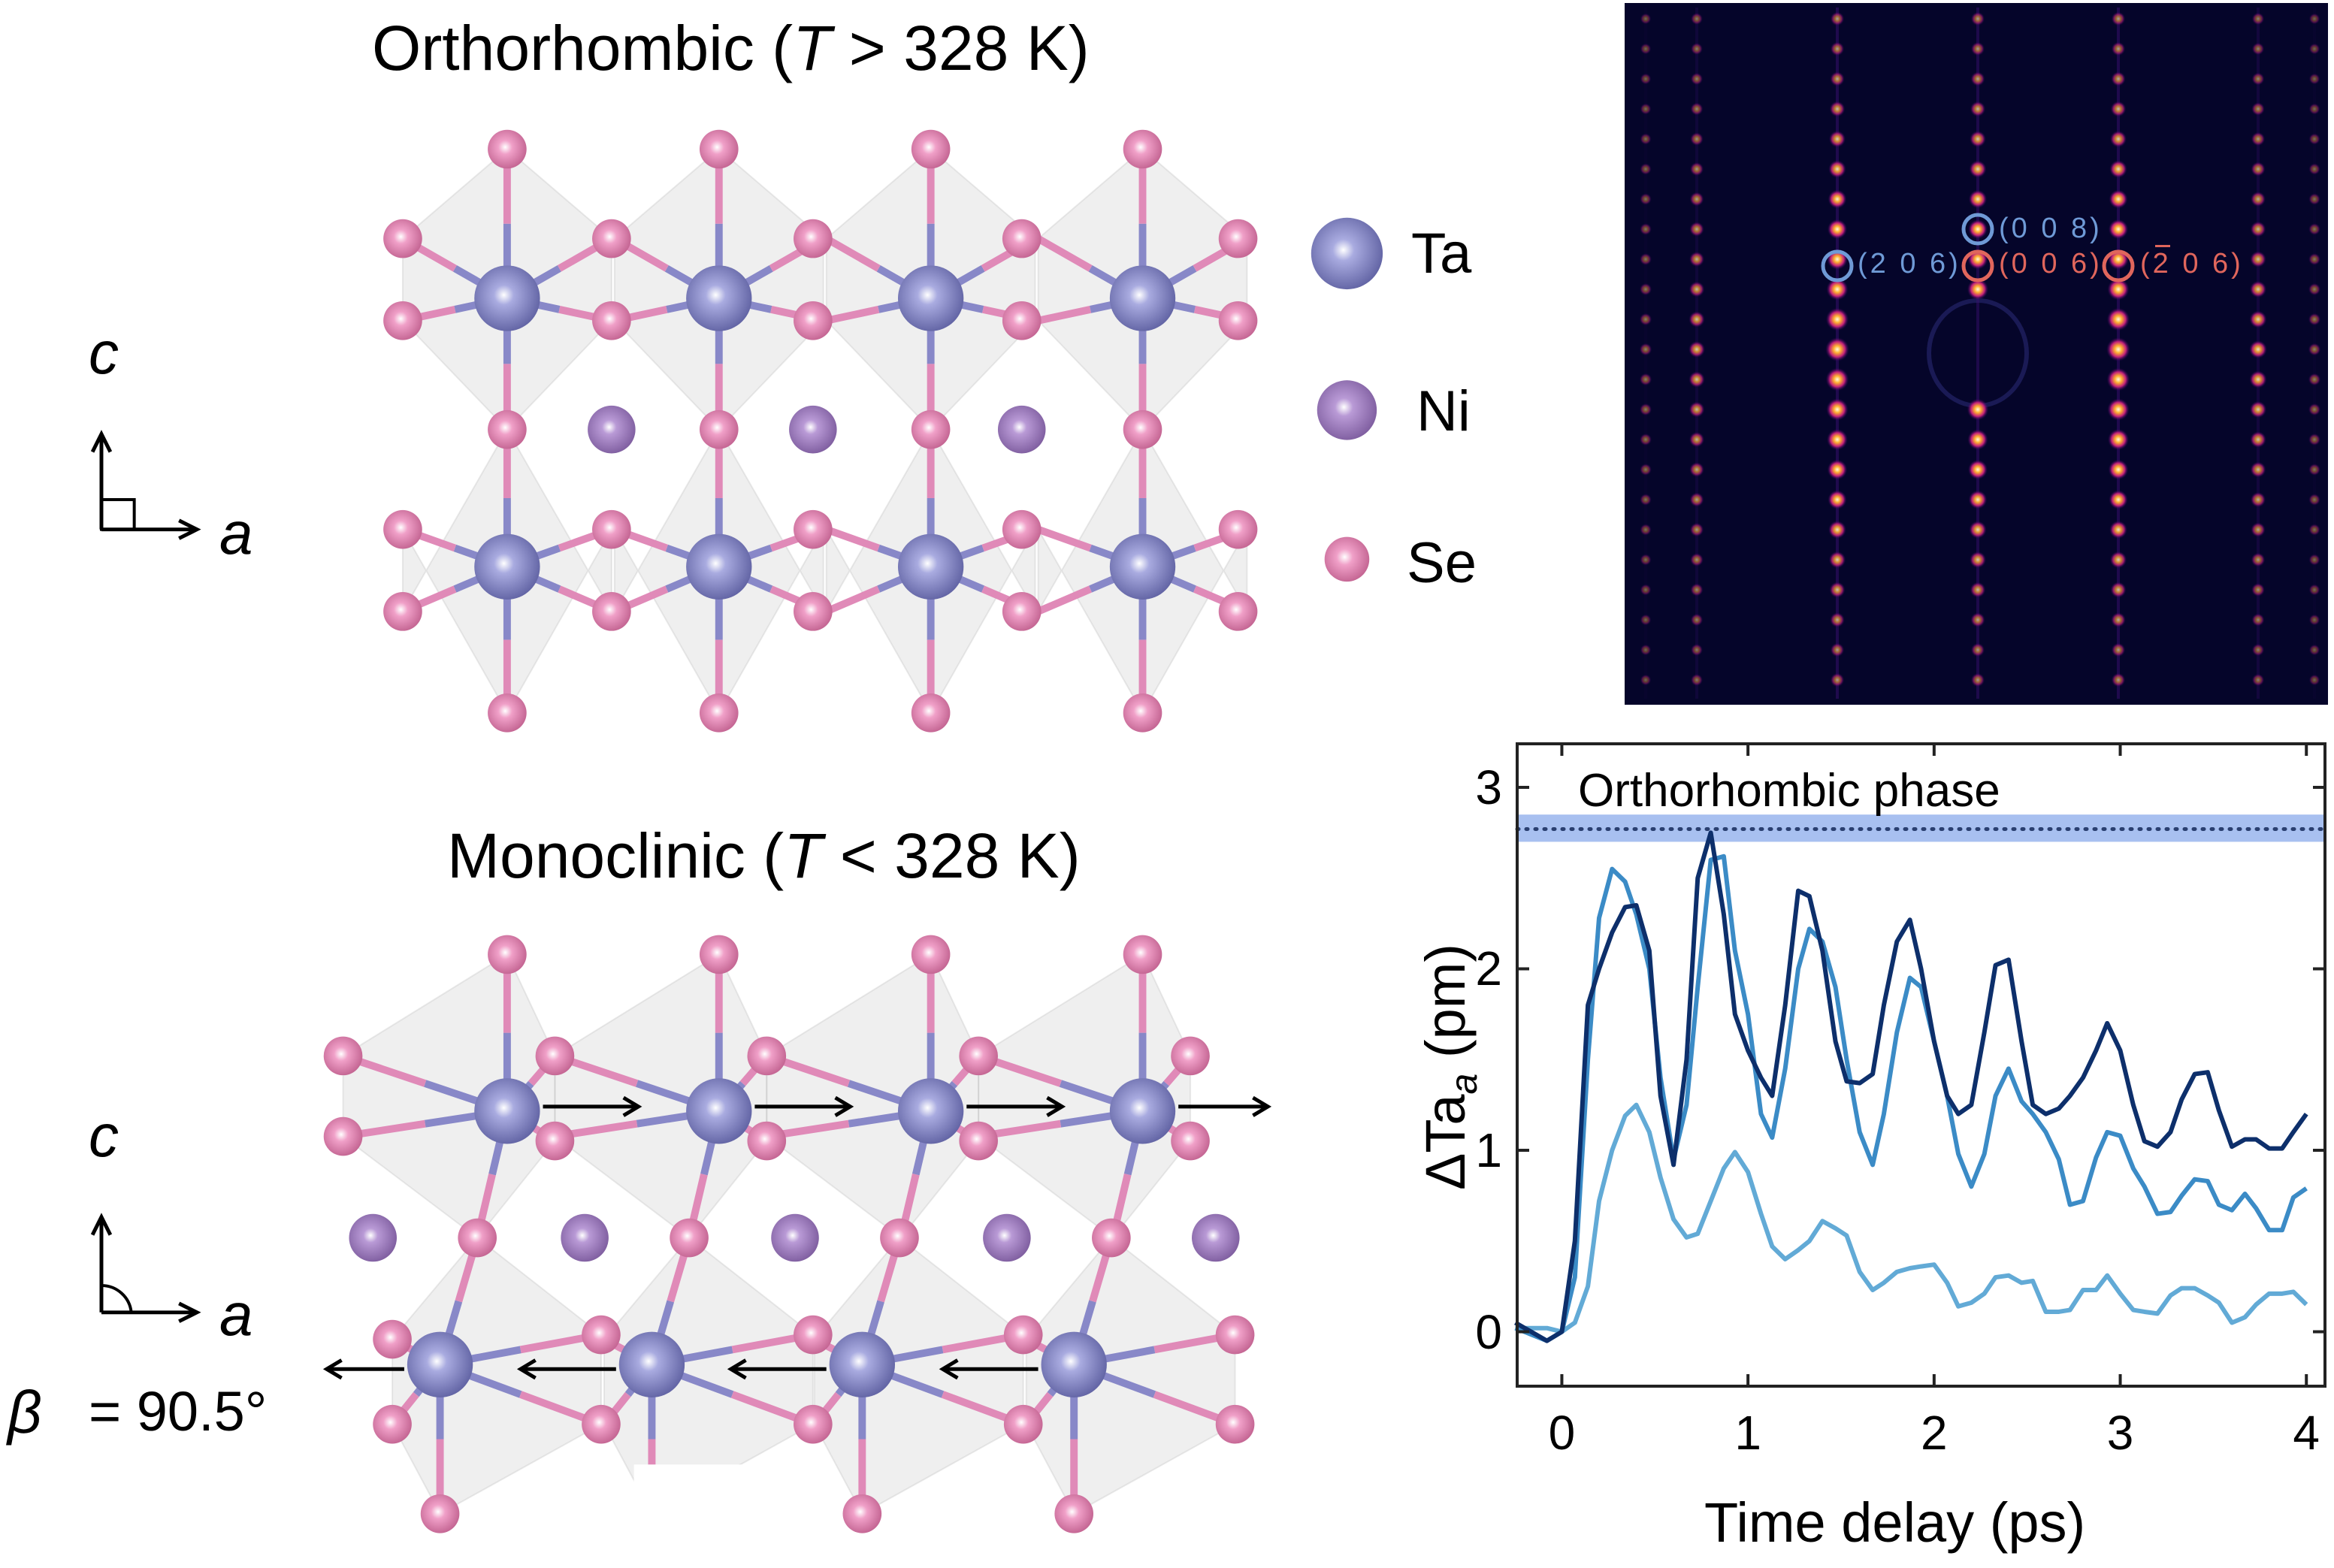 The image size is (2334, 1568). Describe the element at coordinates (2306, 1433) in the screenshot. I see `x-tick-label: 4` at that location.